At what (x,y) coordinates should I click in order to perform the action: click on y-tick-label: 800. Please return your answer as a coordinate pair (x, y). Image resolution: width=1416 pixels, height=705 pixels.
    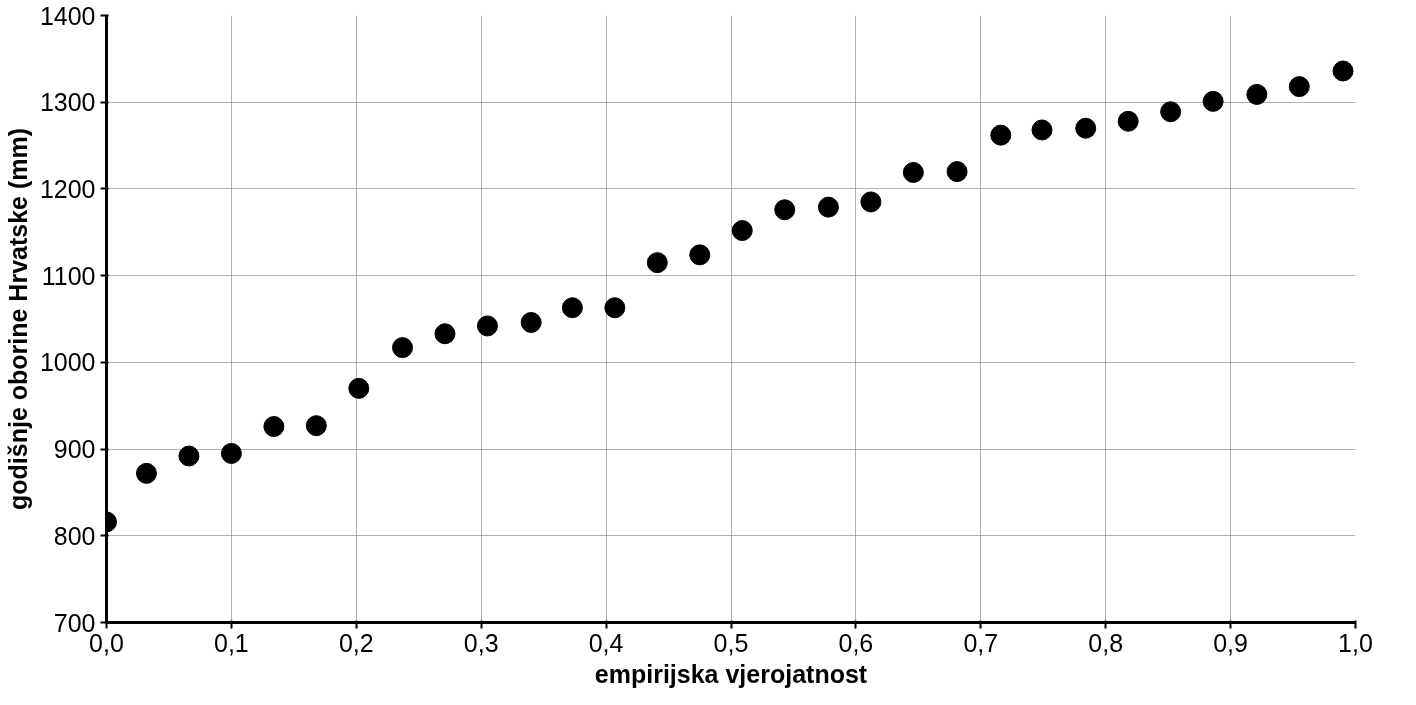
    Looking at the image, I should click on (74, 535).